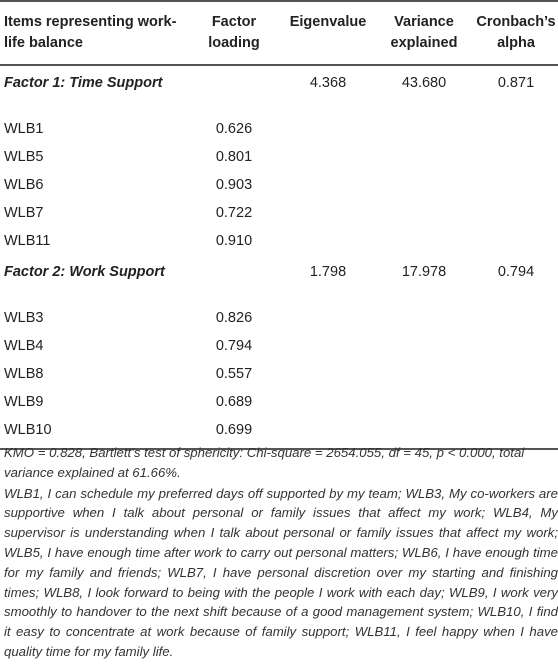 Image resolution: width=558 pixels, height=671 pixels. Describe the element at coordinates (27, 241) in the screenshot. I see `item-label: WLB11` at that location.